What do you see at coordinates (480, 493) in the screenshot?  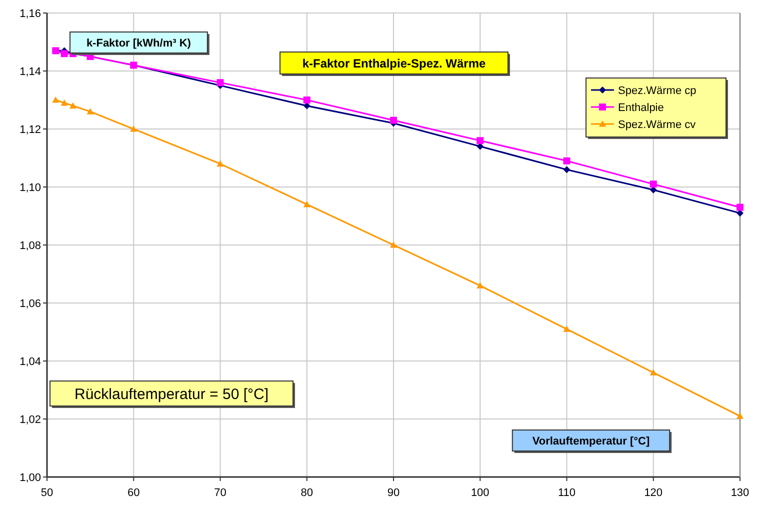 I see `x-tick-label: 100` at bounding box center [480, 493].